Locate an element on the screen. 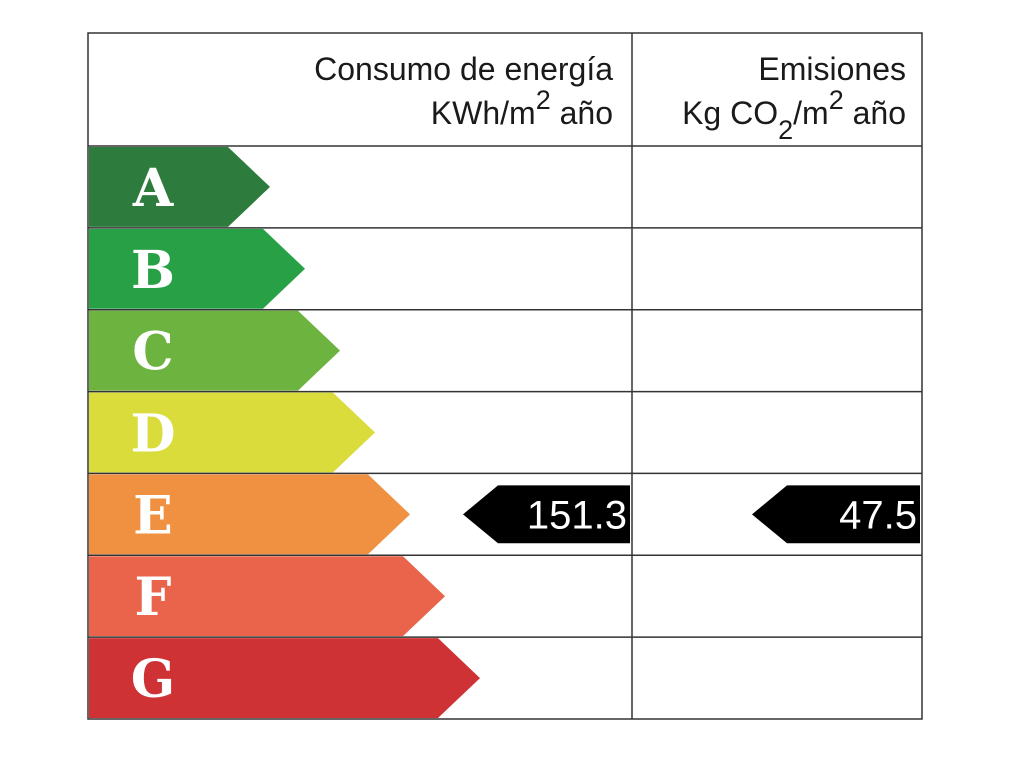 The width and height of the screenshot is (1020, 770). grade-letter: E is located at coordinates (153, 515).